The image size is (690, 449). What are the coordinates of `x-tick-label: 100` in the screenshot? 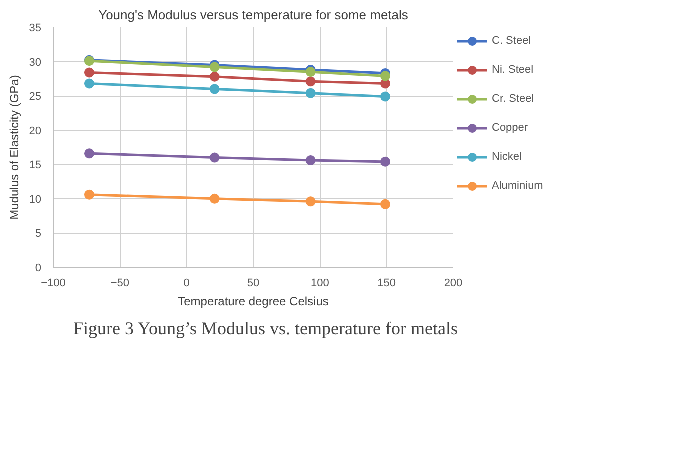 It's located at (320, 284).